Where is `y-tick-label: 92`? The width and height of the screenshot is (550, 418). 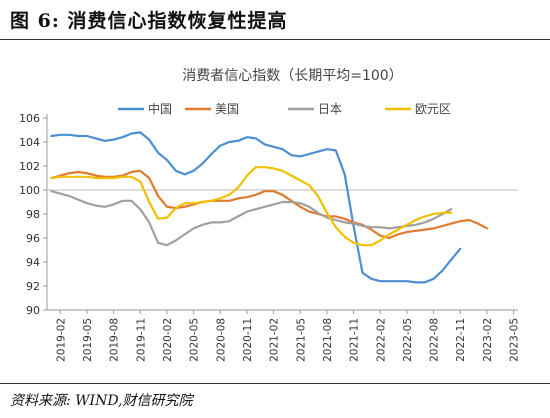 y-tick-label: 92 is located at coordinates (33, 286).